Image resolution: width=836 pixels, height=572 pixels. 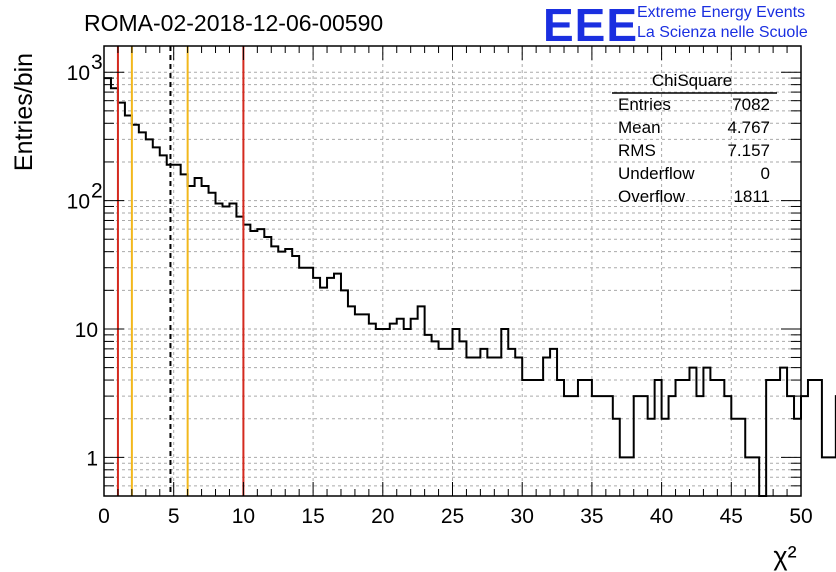 What do you see at coordinates (591, 516) in the screenshot?
I see `x-tick-label: 35` at bounding box center [591, 516].